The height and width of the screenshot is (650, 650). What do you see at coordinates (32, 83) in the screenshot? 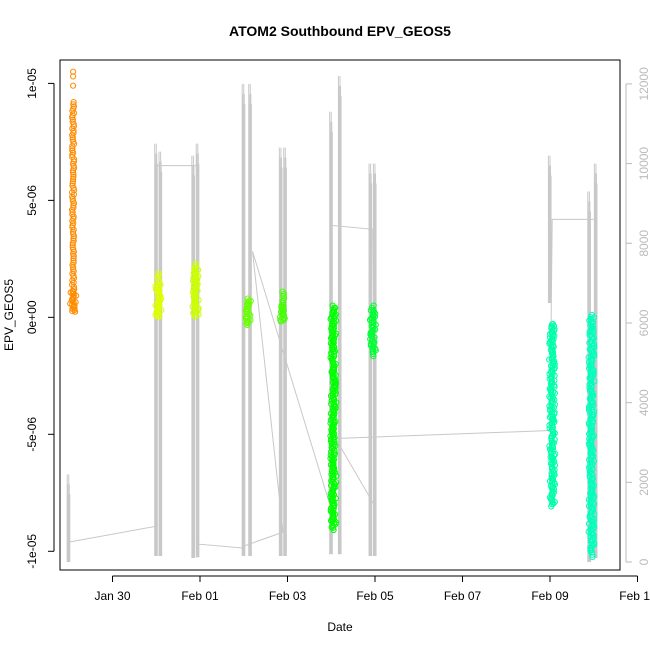
I see `y-tick-label: 1e-05` at bounding box center [32, 83].